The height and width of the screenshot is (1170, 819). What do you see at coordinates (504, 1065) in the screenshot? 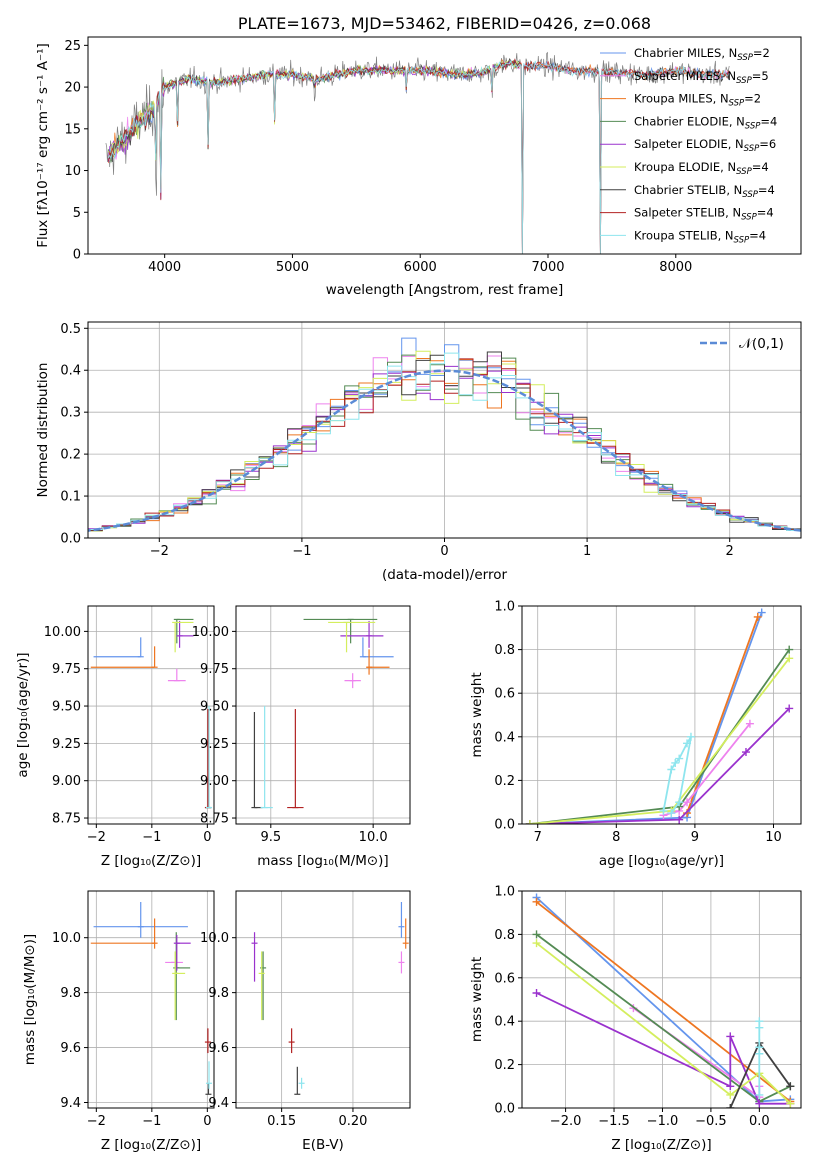
I see `weight-Z-y-tick-label: 0.2` at bounding box center [504, 1065].